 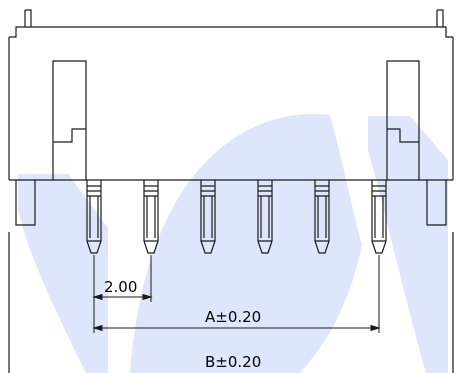 I want to click on dim-a-arrow-left, so click(x=97, y=328).